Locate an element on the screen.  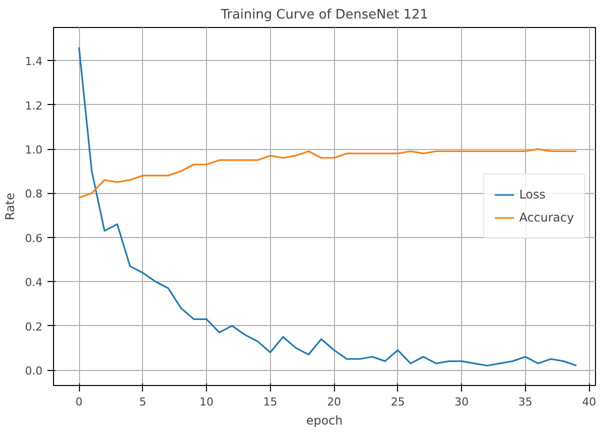
x-tick-label: 5 is located at coordinates (142, 402).